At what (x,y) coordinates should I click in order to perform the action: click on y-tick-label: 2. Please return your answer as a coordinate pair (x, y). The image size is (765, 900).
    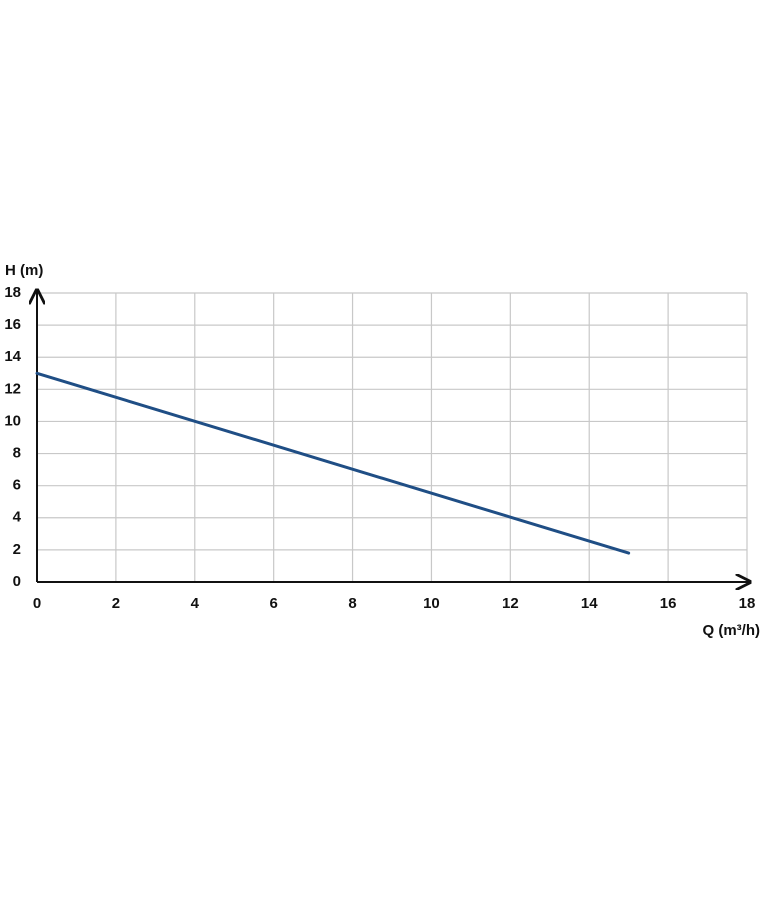
    Looking at the image, I should click on (17, 549).